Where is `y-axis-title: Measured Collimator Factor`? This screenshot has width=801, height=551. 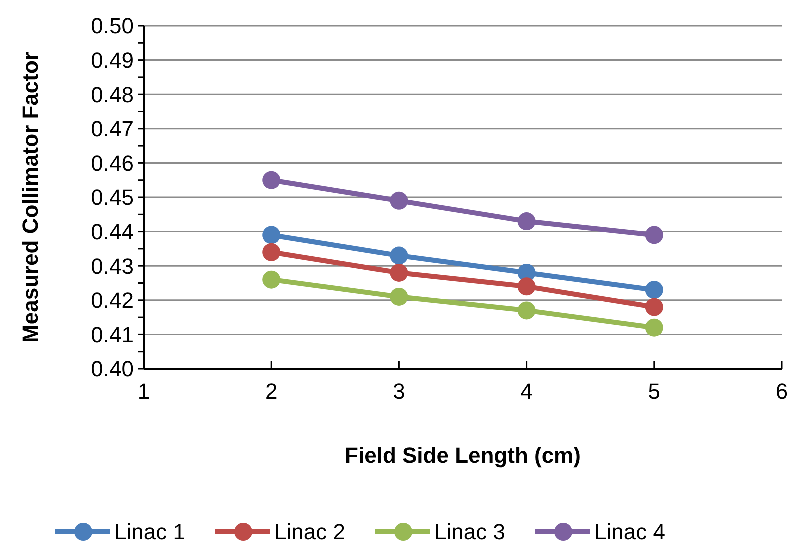 y-axis-title: Measured Collimator Factor is located at coordinates (30, 197).